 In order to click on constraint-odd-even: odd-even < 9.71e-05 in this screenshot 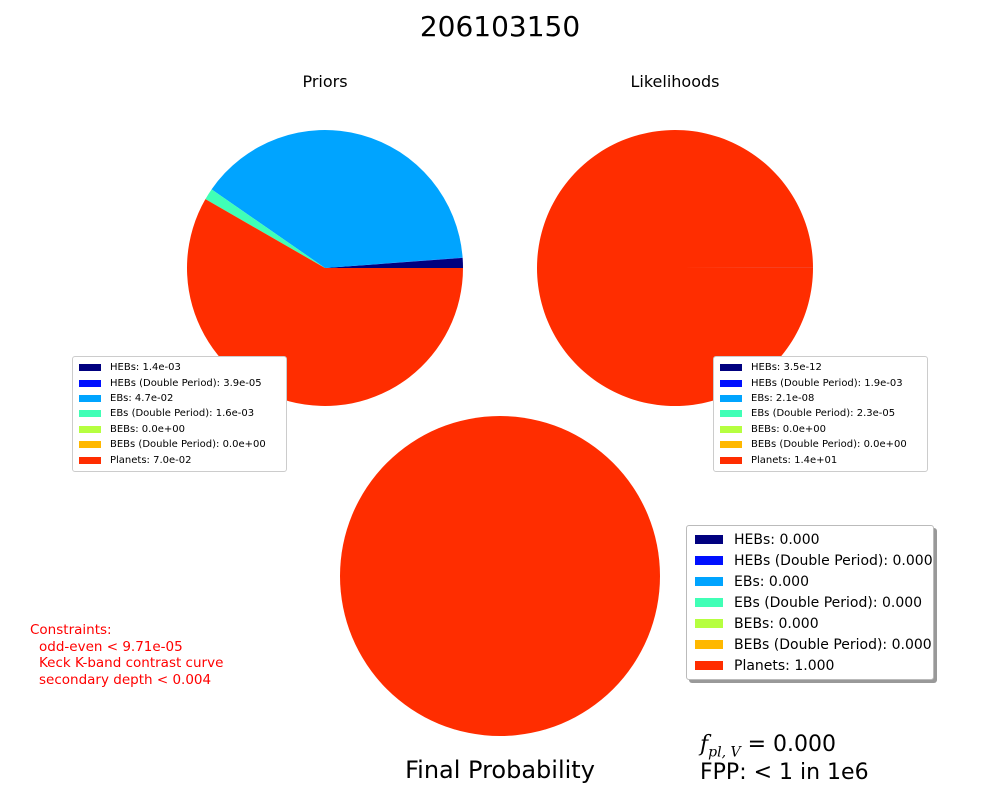, I will do `click(111, 646)`.